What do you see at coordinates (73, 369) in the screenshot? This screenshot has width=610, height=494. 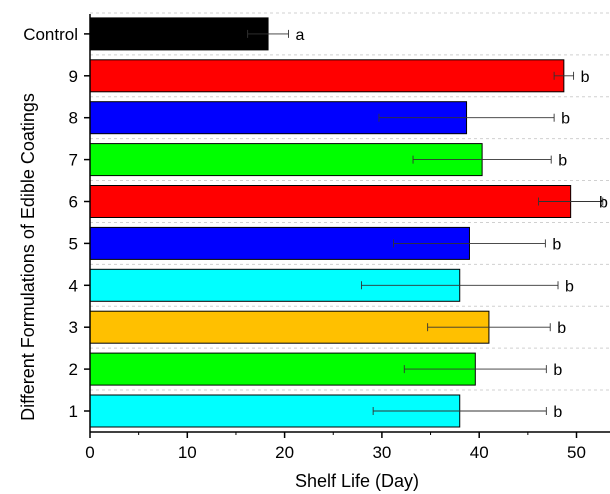 I see `y-tick-label: 2` at bounding box center [73, 369].